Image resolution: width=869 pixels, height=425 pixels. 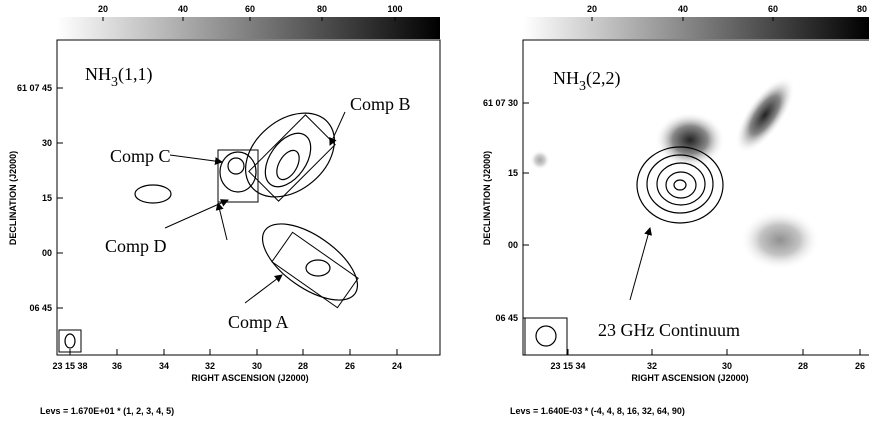 What do you see at coordinates (117, 366) in the screenshot?
I see `x-tick-label: 36` at bounding box center [117, 366].